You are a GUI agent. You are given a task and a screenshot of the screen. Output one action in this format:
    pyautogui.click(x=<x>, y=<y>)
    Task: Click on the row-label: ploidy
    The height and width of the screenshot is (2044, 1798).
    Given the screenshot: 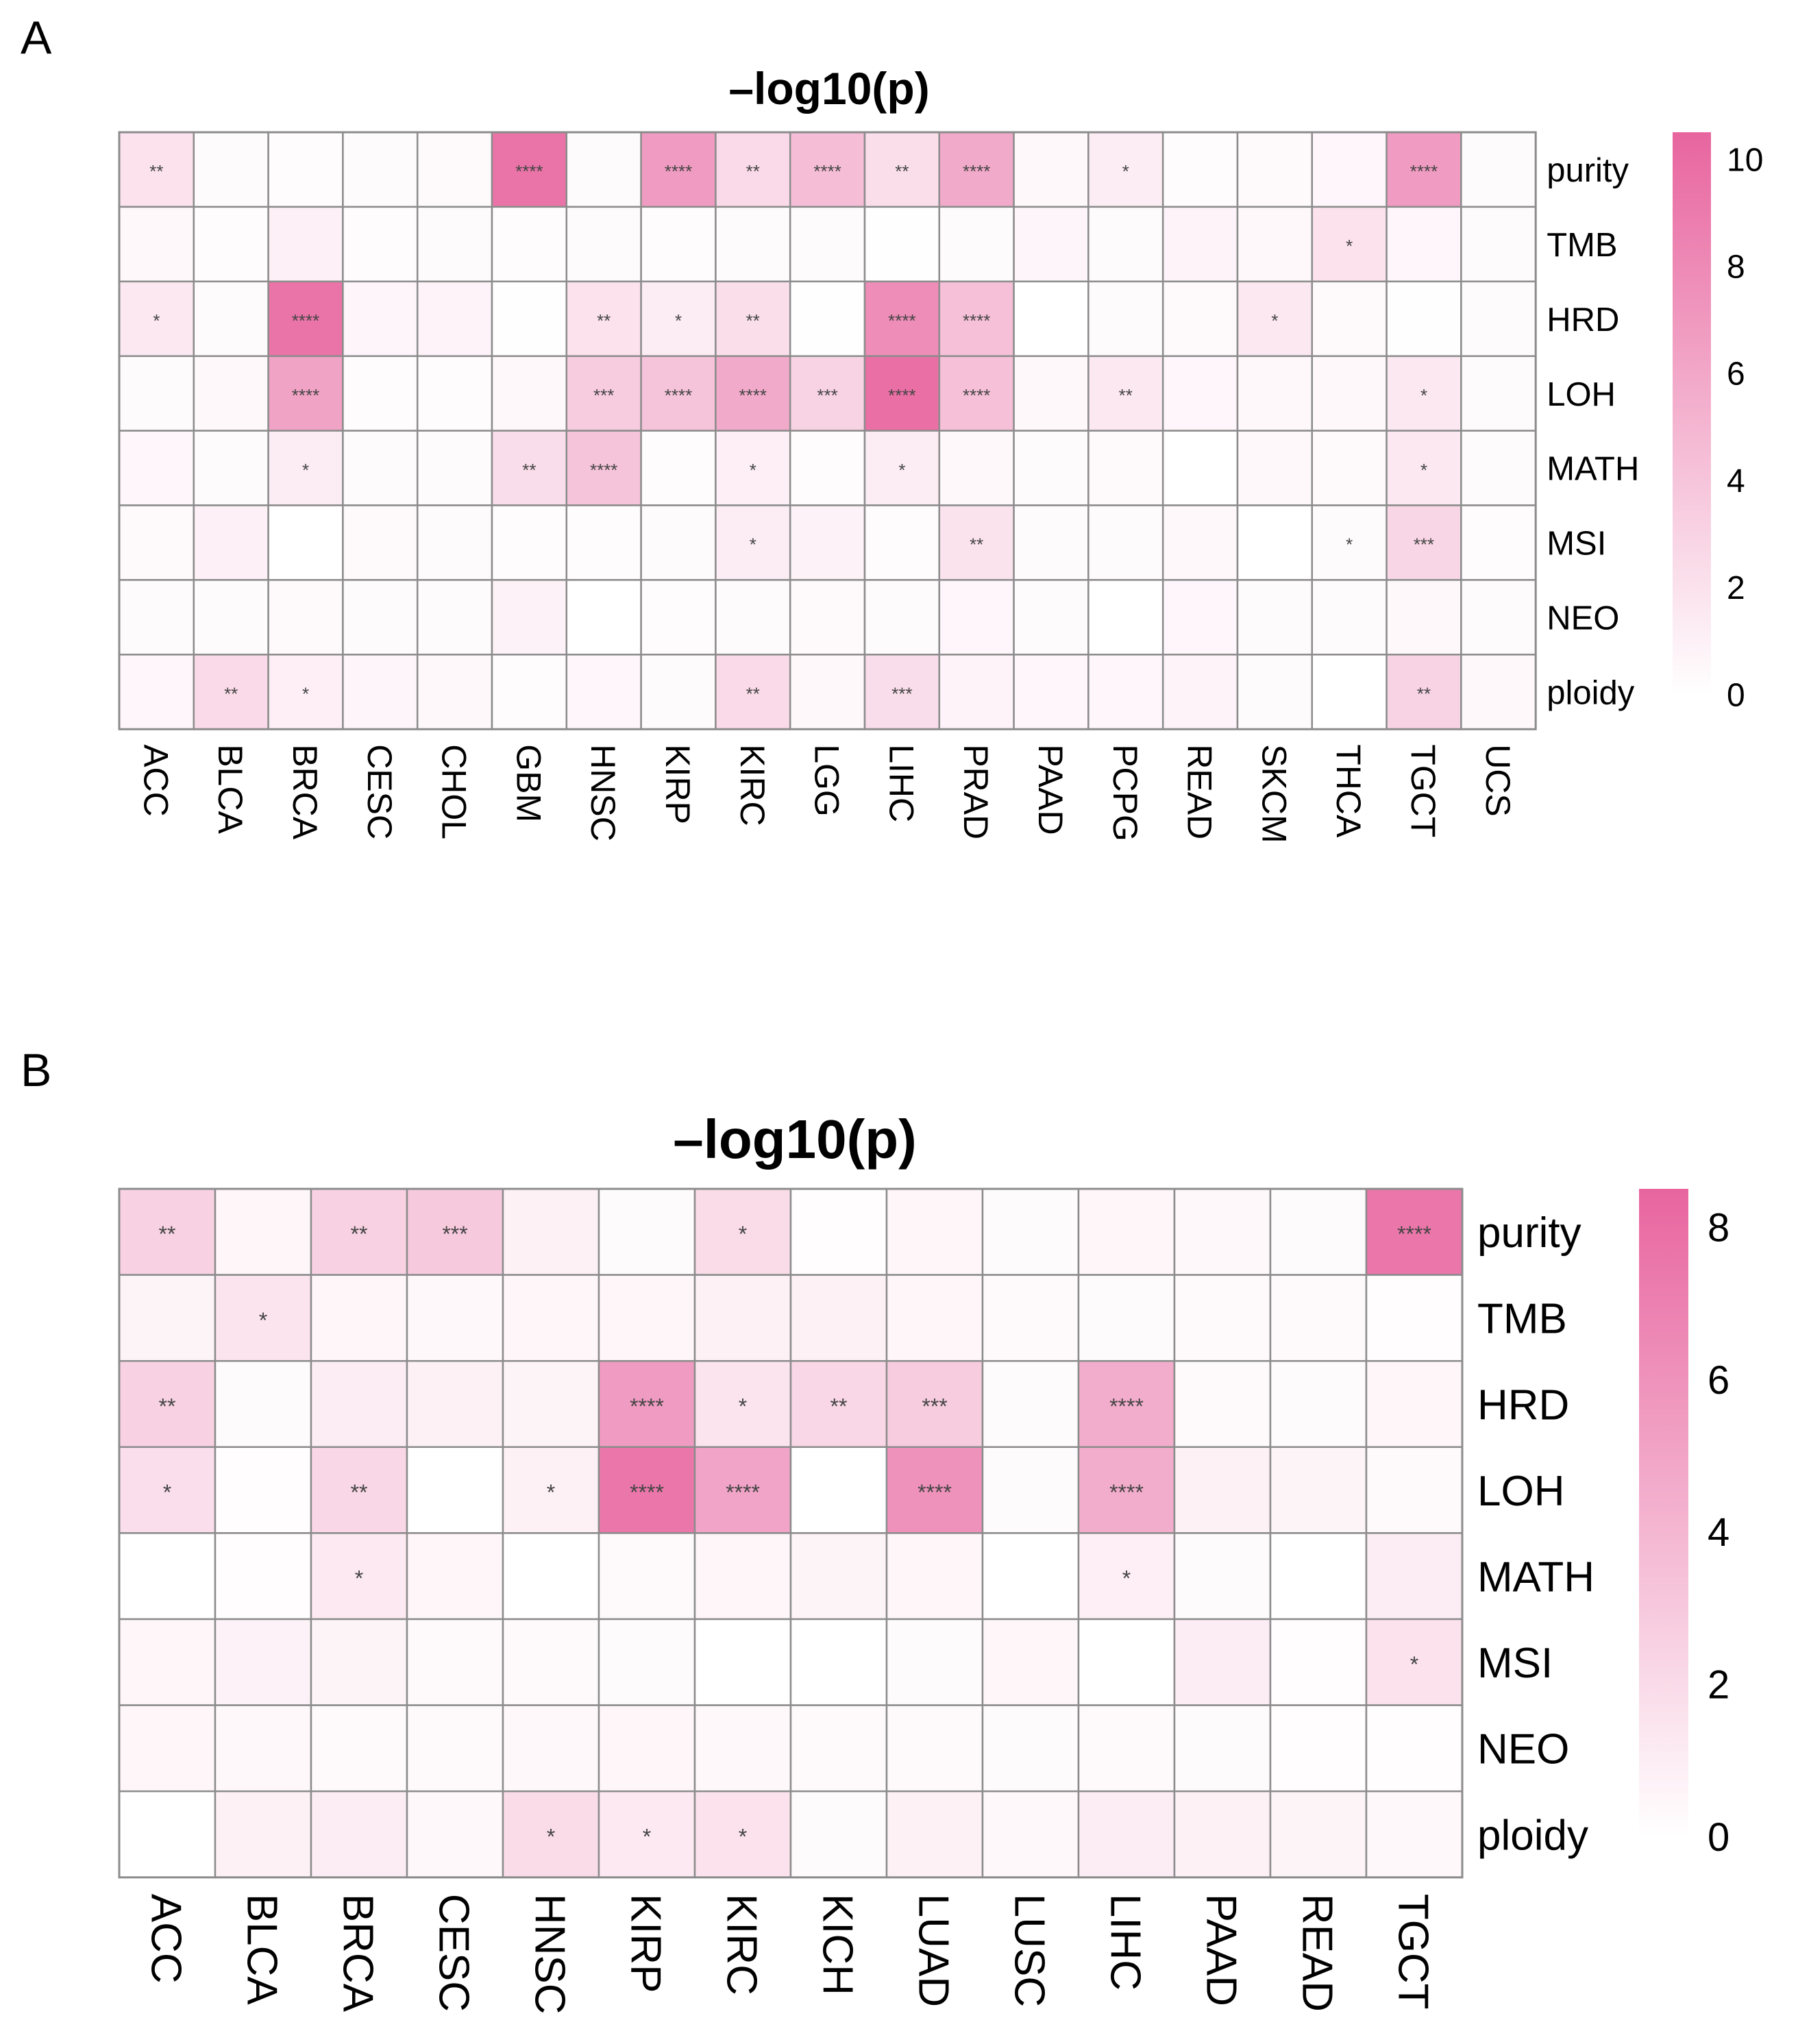 What is the action you would take?
    pyautogui.click(x=1591, y=692)
    